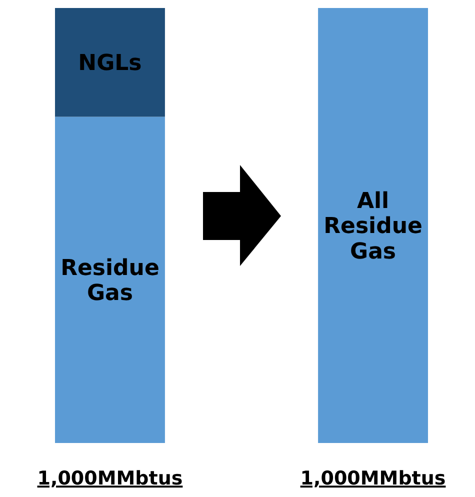 The width and height of the screenshot is (475, 497). I want to click on series-label: All Residue Gas, so click(373, 226).